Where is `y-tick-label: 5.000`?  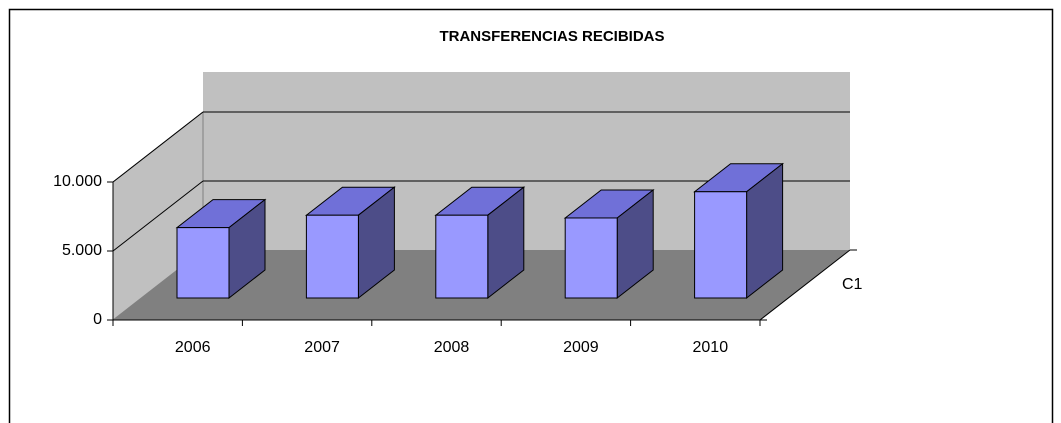
y-tick-label: 5.000 is located at coordinates (82, 250).